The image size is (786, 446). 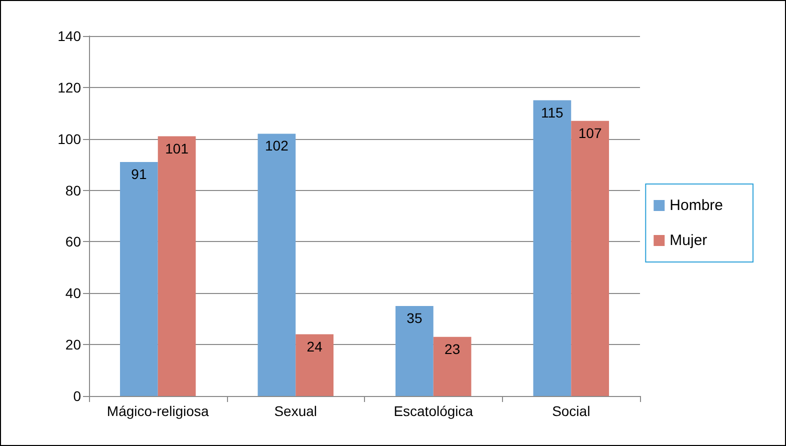 I want to click on y-tick-label: 0, so click(x=77, y=396).